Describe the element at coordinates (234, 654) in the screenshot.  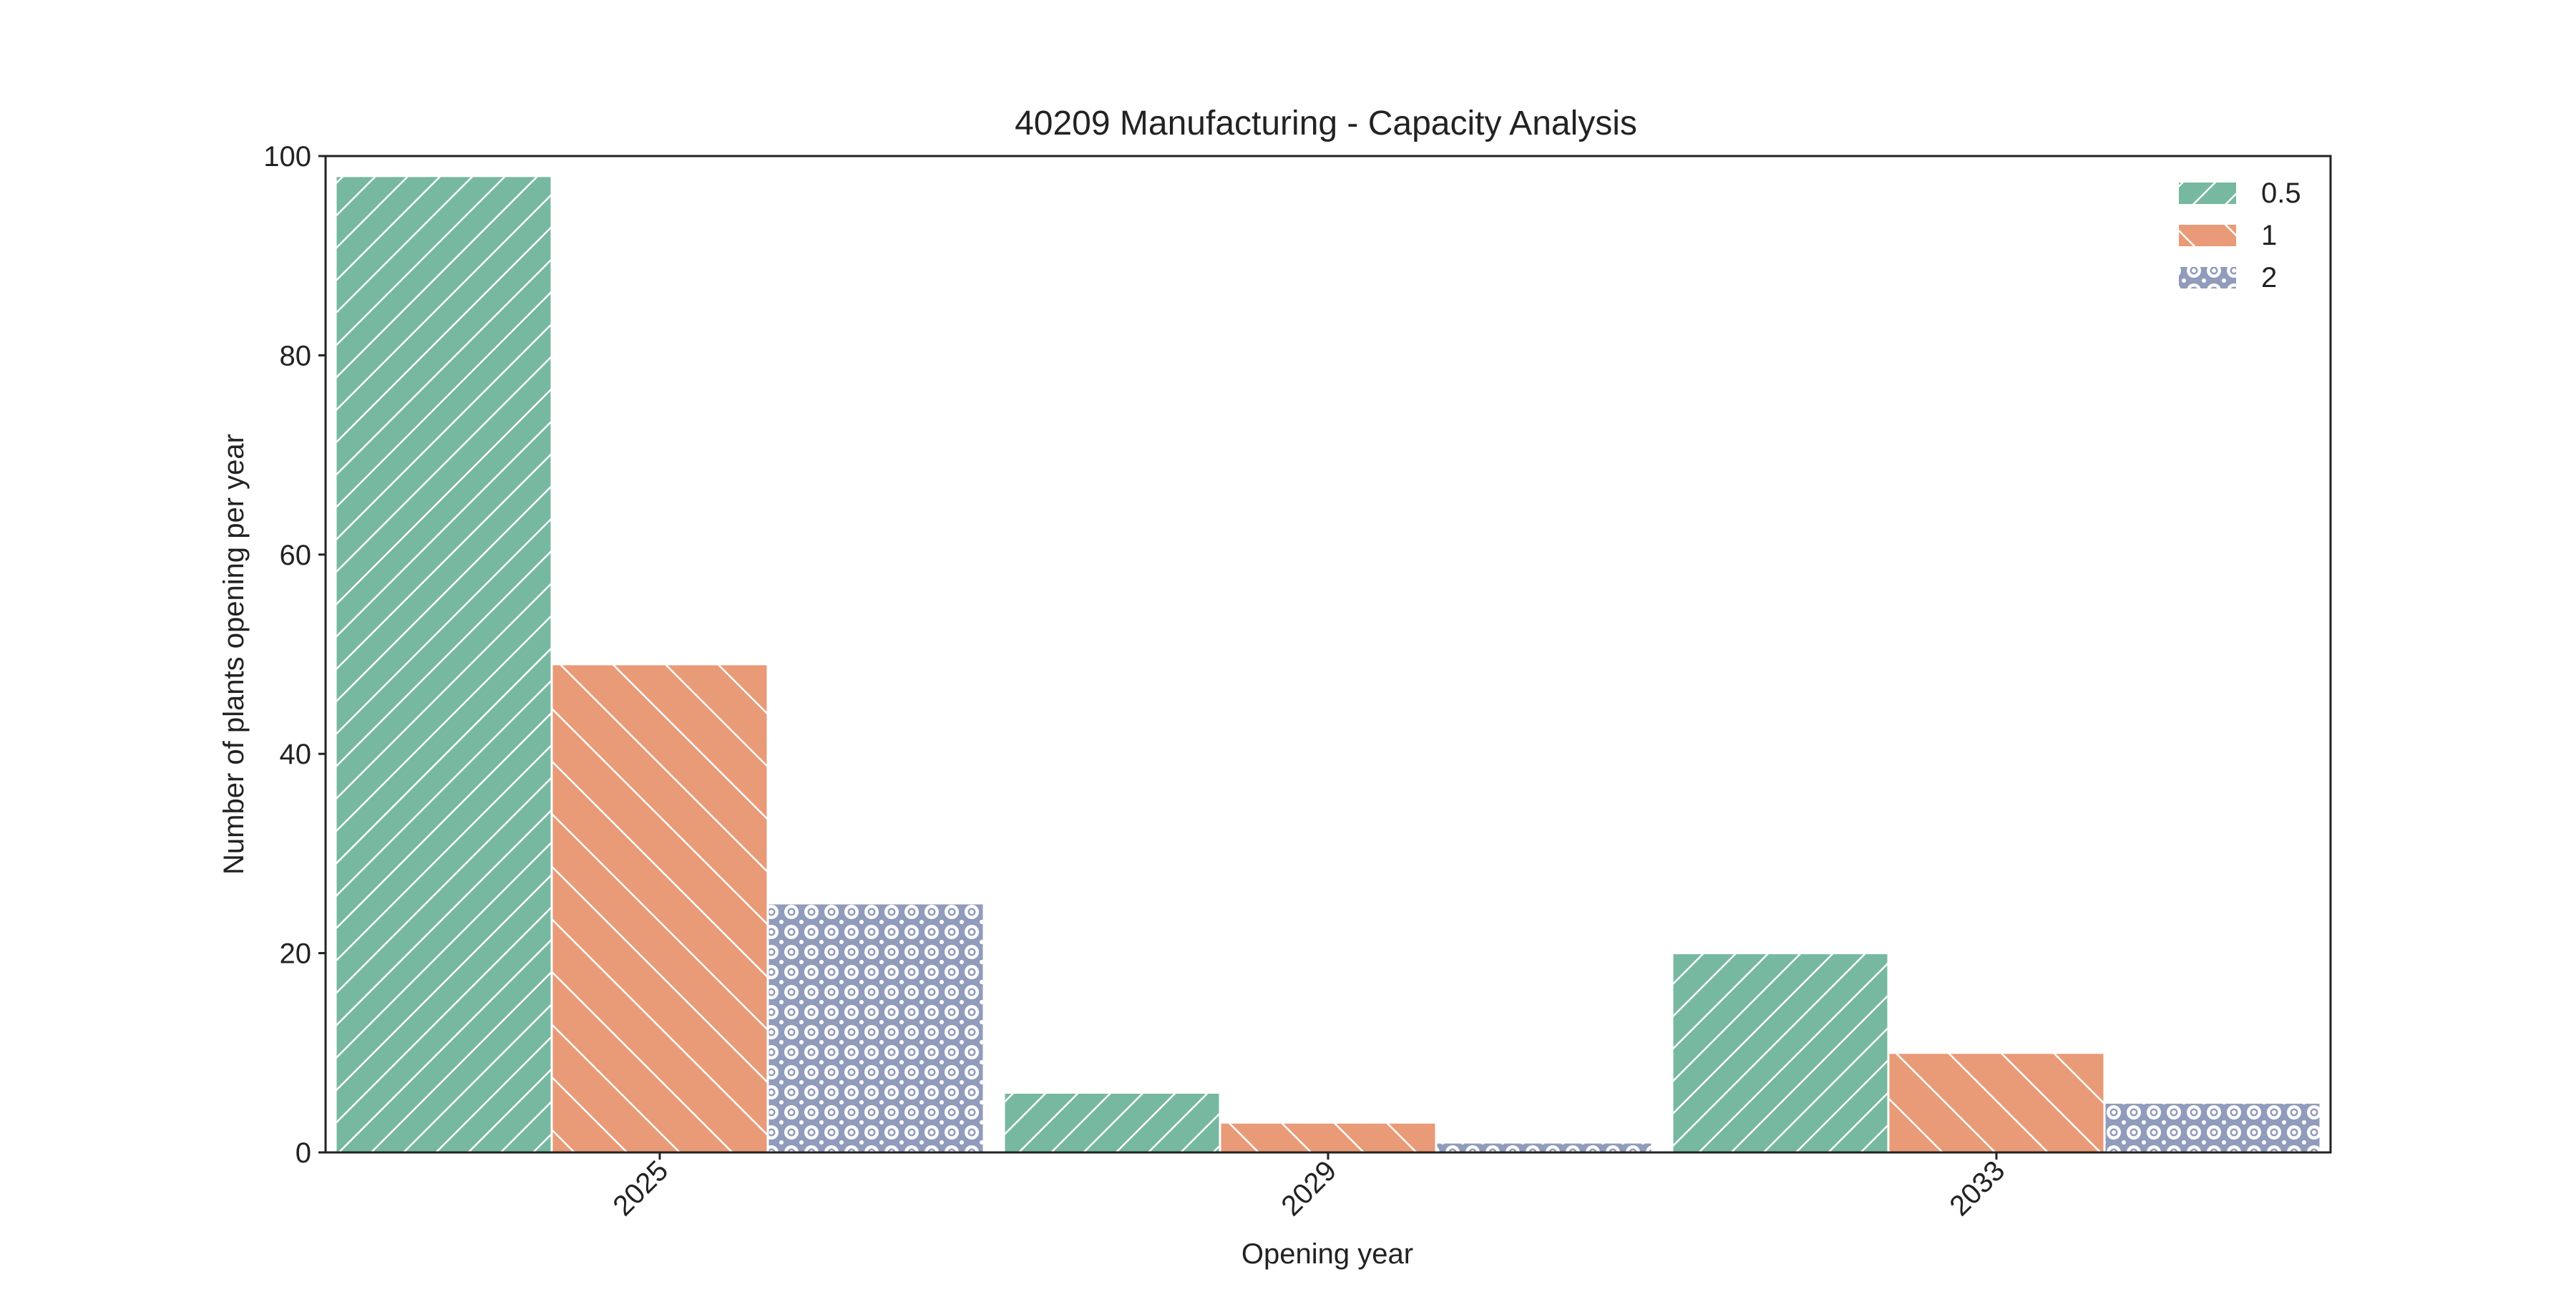
I see `y-axis-label: Number of plants opening per year` at that location.